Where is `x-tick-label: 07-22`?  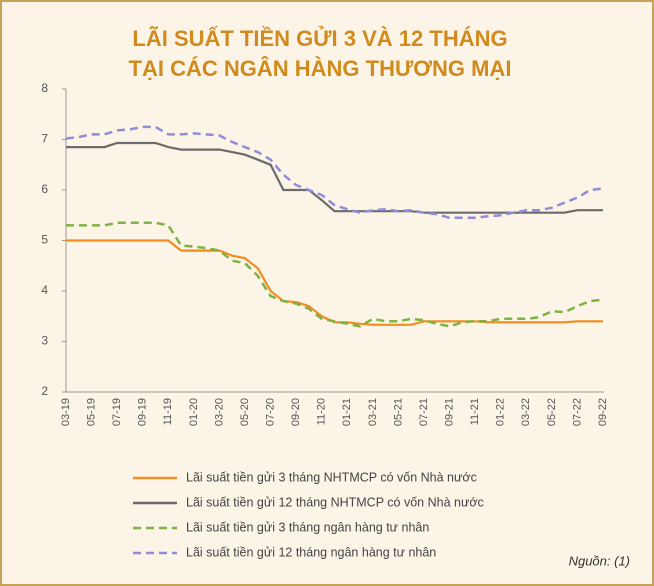
x-tick-label: 07-22 is located at coordinates (577, 412).